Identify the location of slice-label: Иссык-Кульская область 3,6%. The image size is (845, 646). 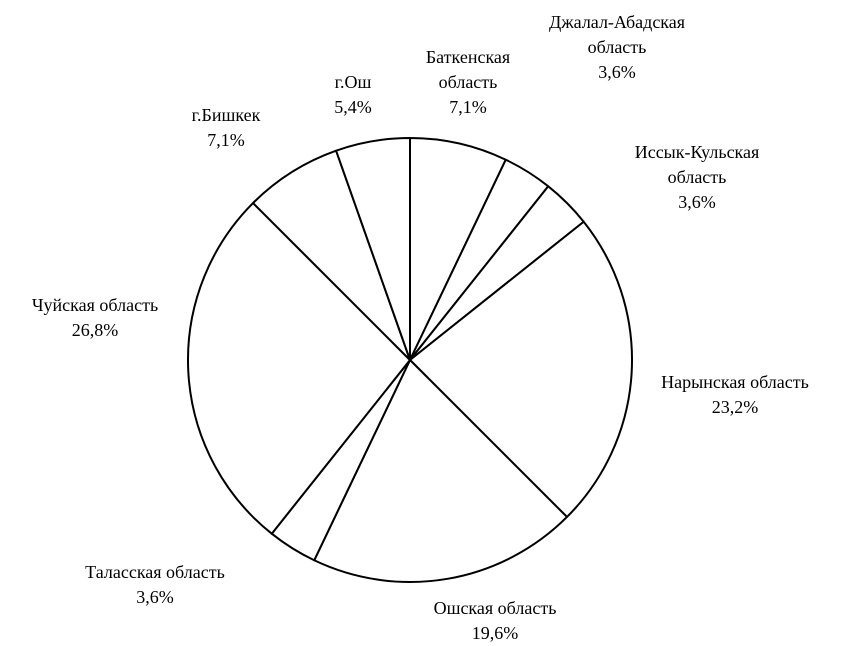
(697, 177).